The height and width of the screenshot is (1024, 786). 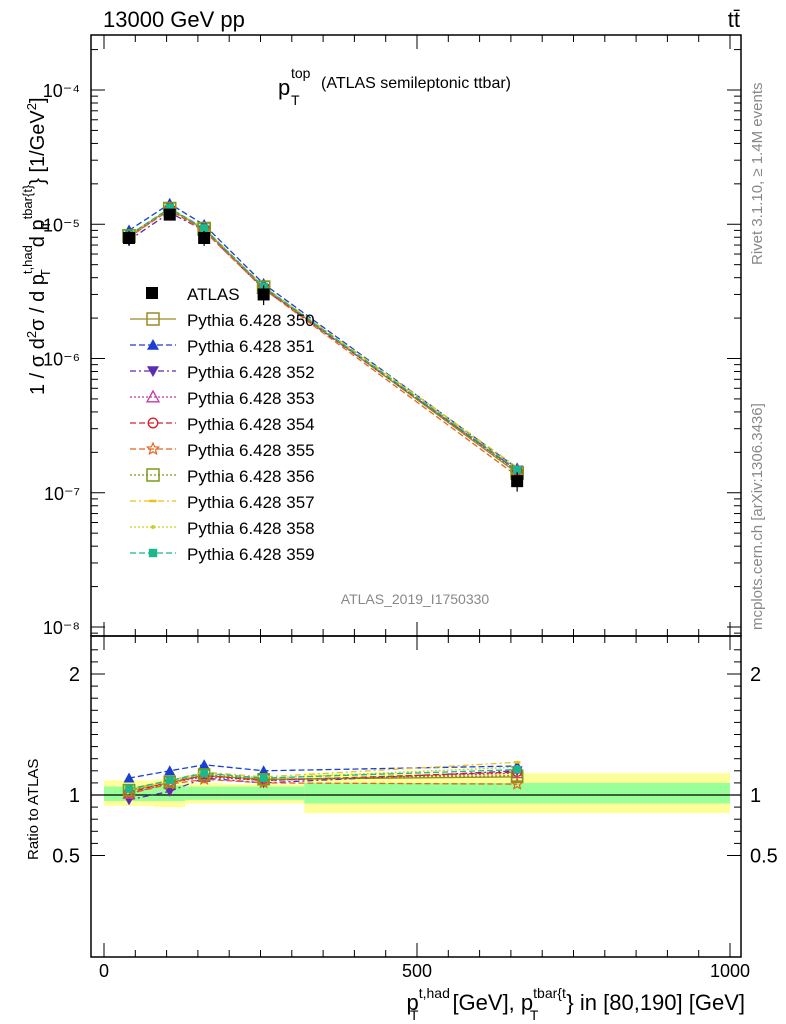 What do you see at coordinates (61, 225) in the screenshot?
I see `main-ytick-label: 10⁻⁵` at bounding box center [61, 225].